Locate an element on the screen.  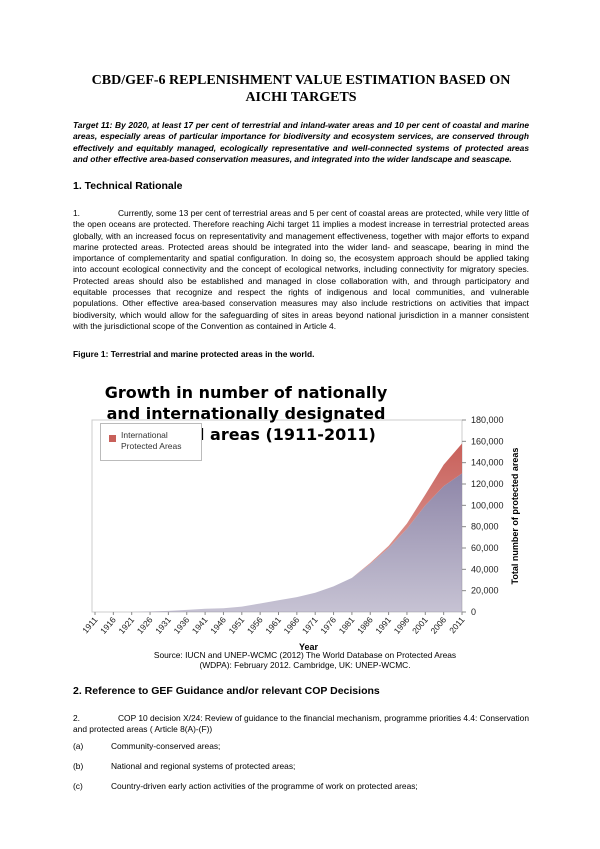
x-tick-label: 1951 is located at coordinates (237, 625).